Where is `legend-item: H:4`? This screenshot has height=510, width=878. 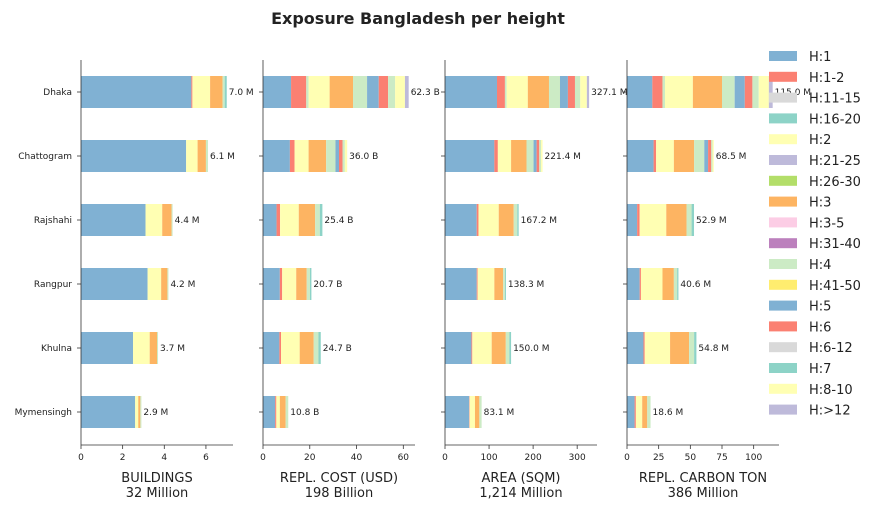
legend-item: H:4 is located at coordinates (800, 265).